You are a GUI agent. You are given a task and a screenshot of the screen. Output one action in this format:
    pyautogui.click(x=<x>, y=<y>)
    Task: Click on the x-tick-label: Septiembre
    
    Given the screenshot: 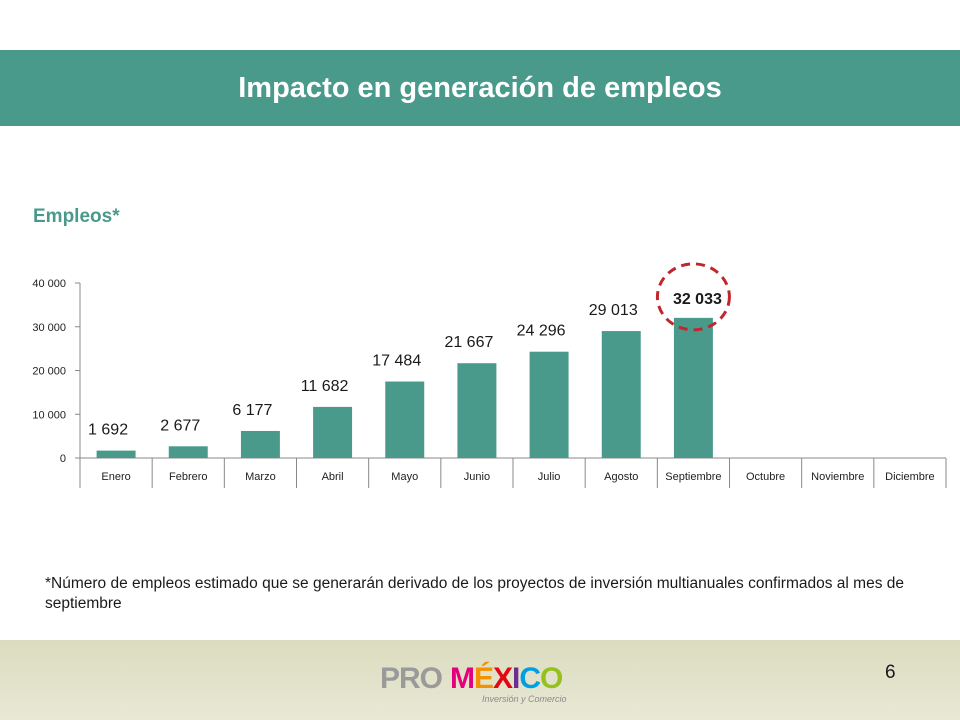 What is the action you would take?
    pyautogui.click(x=693, y=477)
    